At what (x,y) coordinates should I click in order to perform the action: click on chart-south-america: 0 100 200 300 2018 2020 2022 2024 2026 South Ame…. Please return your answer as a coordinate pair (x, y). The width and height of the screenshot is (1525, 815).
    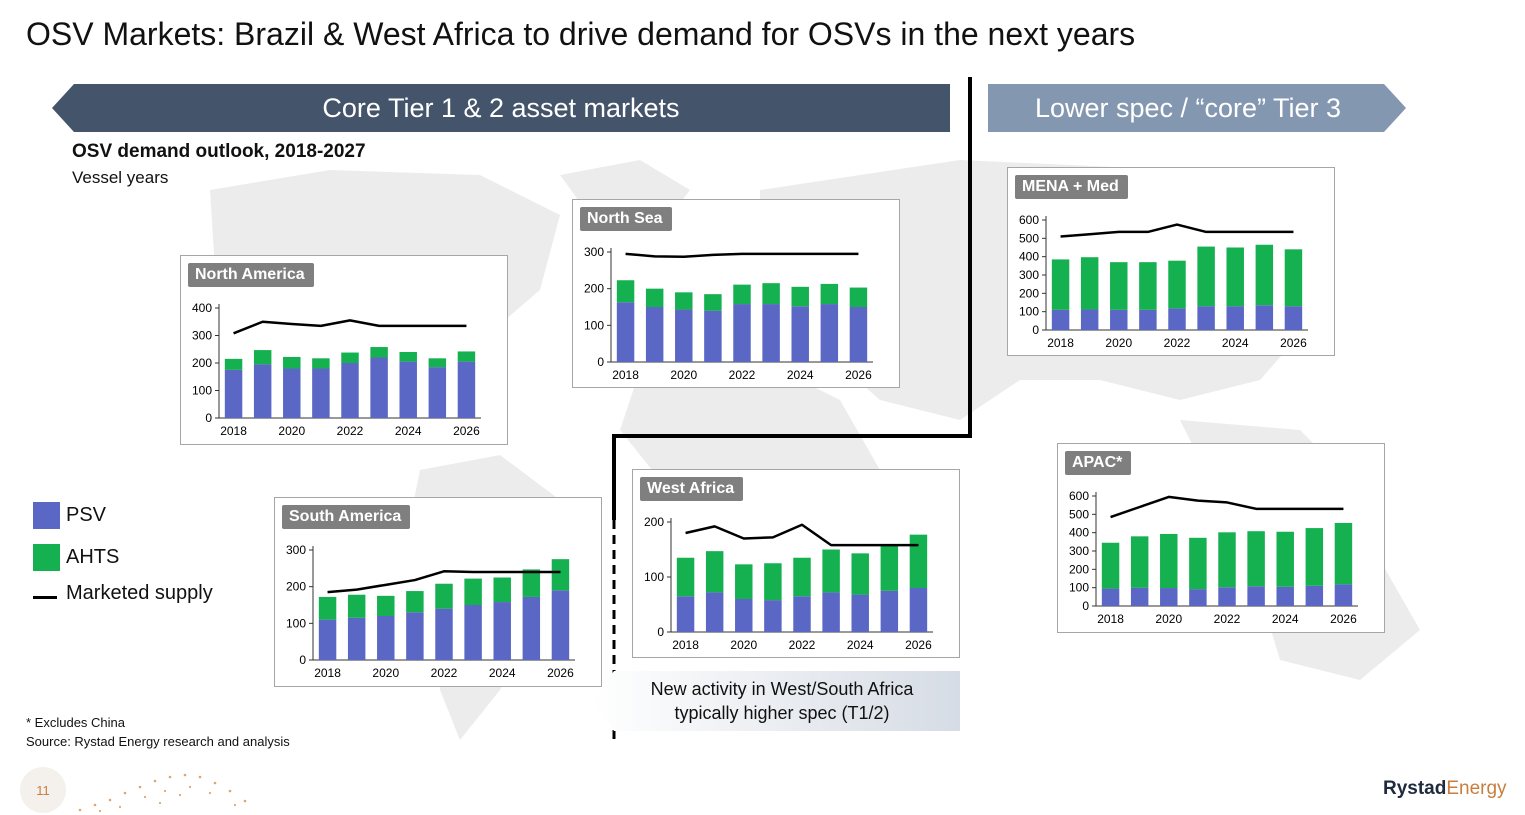
    Looking at the image, I should click on (438, 592).